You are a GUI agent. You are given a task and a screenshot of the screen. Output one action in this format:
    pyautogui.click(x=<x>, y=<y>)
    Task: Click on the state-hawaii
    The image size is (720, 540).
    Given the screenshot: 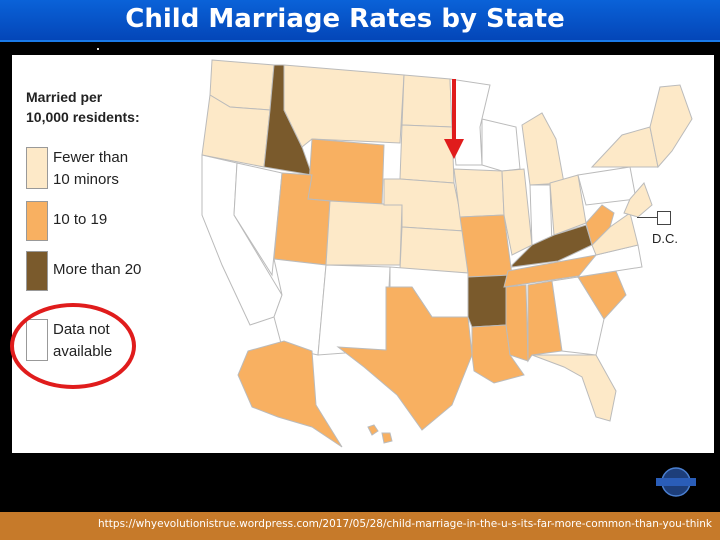 What is the action you would take?
    pyautogui.click(x=373, y=430)
    